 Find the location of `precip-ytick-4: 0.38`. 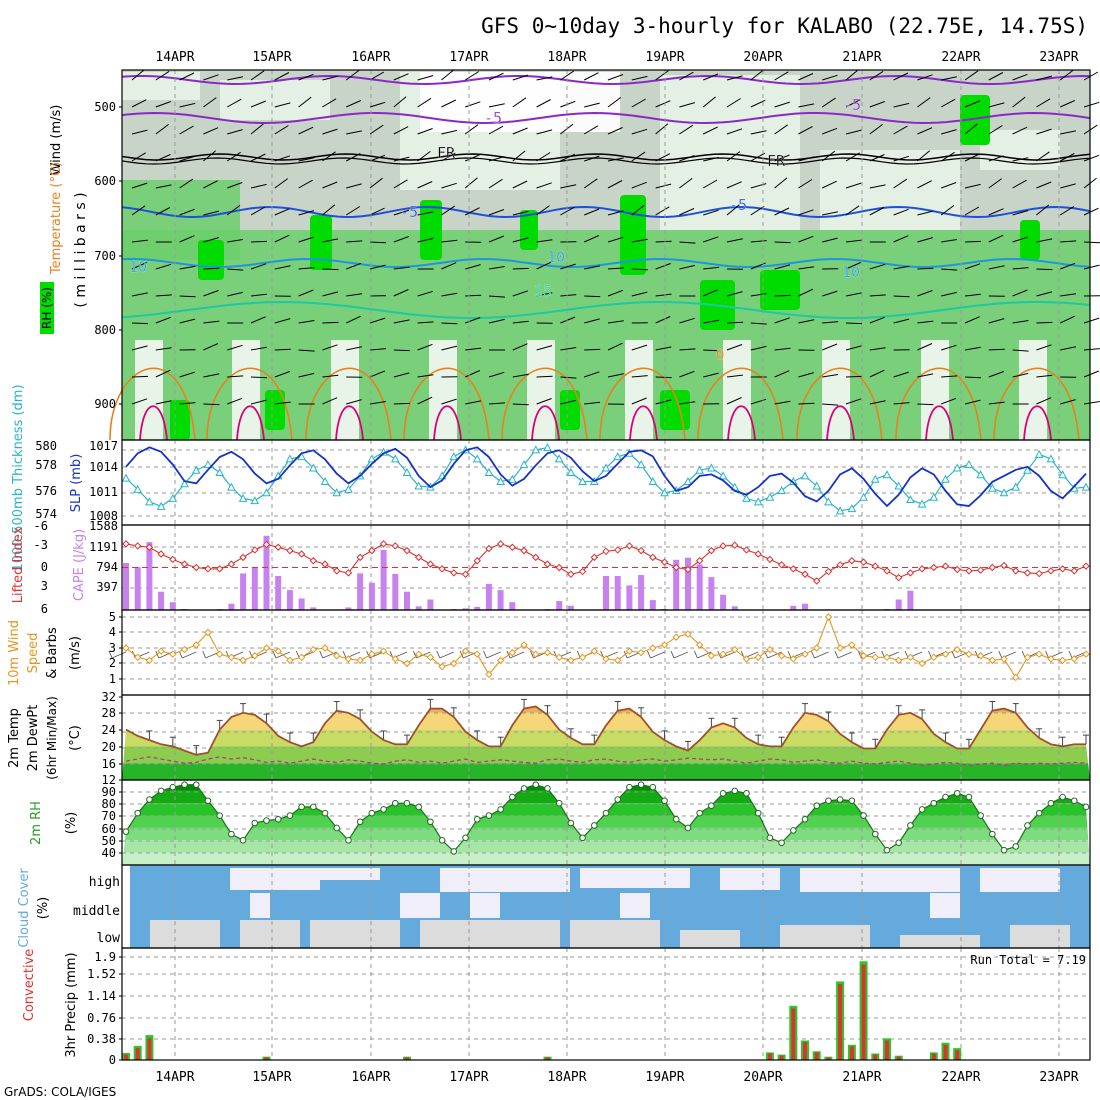

precip-ytick-4: 0.38 is located at coordinates (101, 1039).